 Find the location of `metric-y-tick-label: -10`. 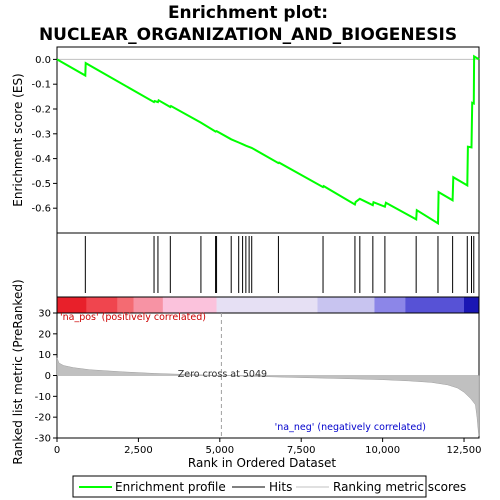

metric-y-tick-label: -10 is located at coordinates (43, 397).